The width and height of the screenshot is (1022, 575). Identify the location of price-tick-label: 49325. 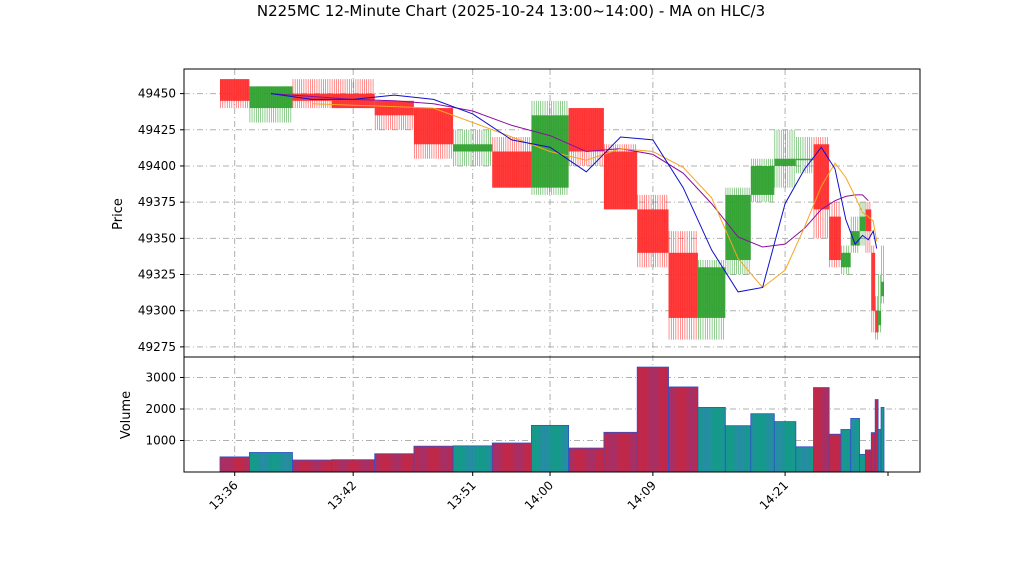
(157, 275).